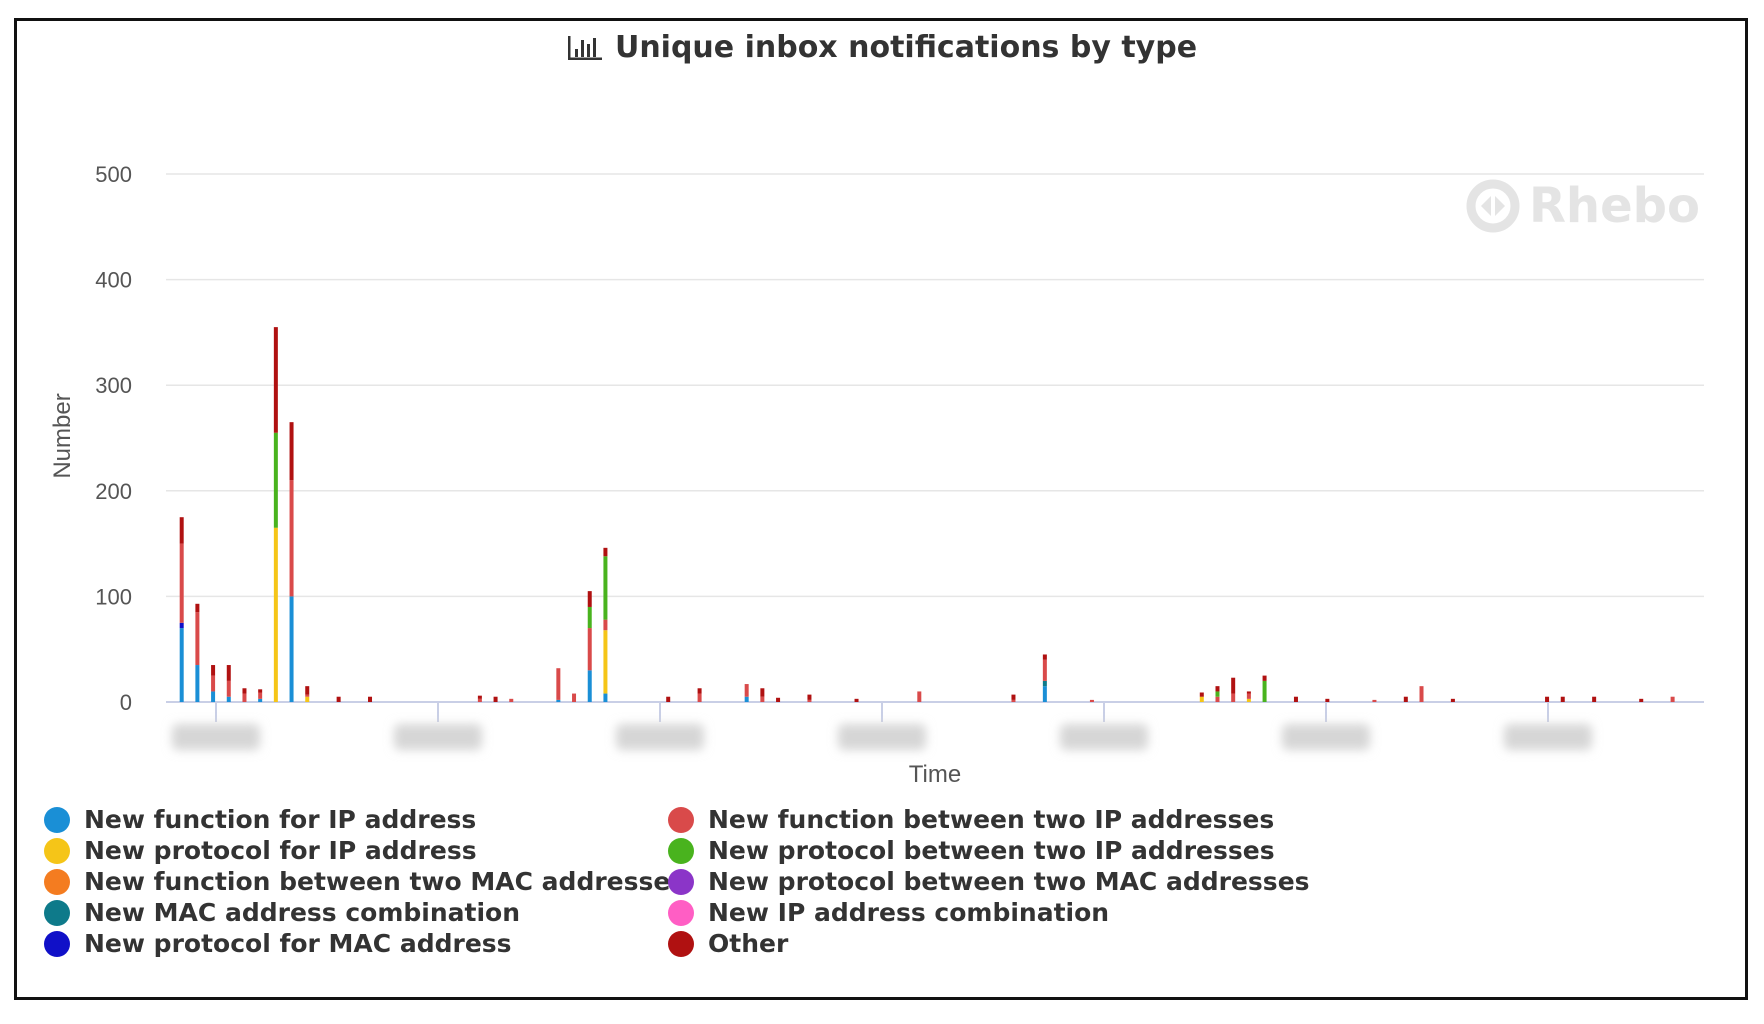 This screenshot has height=1024, width=1764. Describe the element at coordinates (282, 912) in the screenshot. I see `legend-item: New MAC address combination` at that location.